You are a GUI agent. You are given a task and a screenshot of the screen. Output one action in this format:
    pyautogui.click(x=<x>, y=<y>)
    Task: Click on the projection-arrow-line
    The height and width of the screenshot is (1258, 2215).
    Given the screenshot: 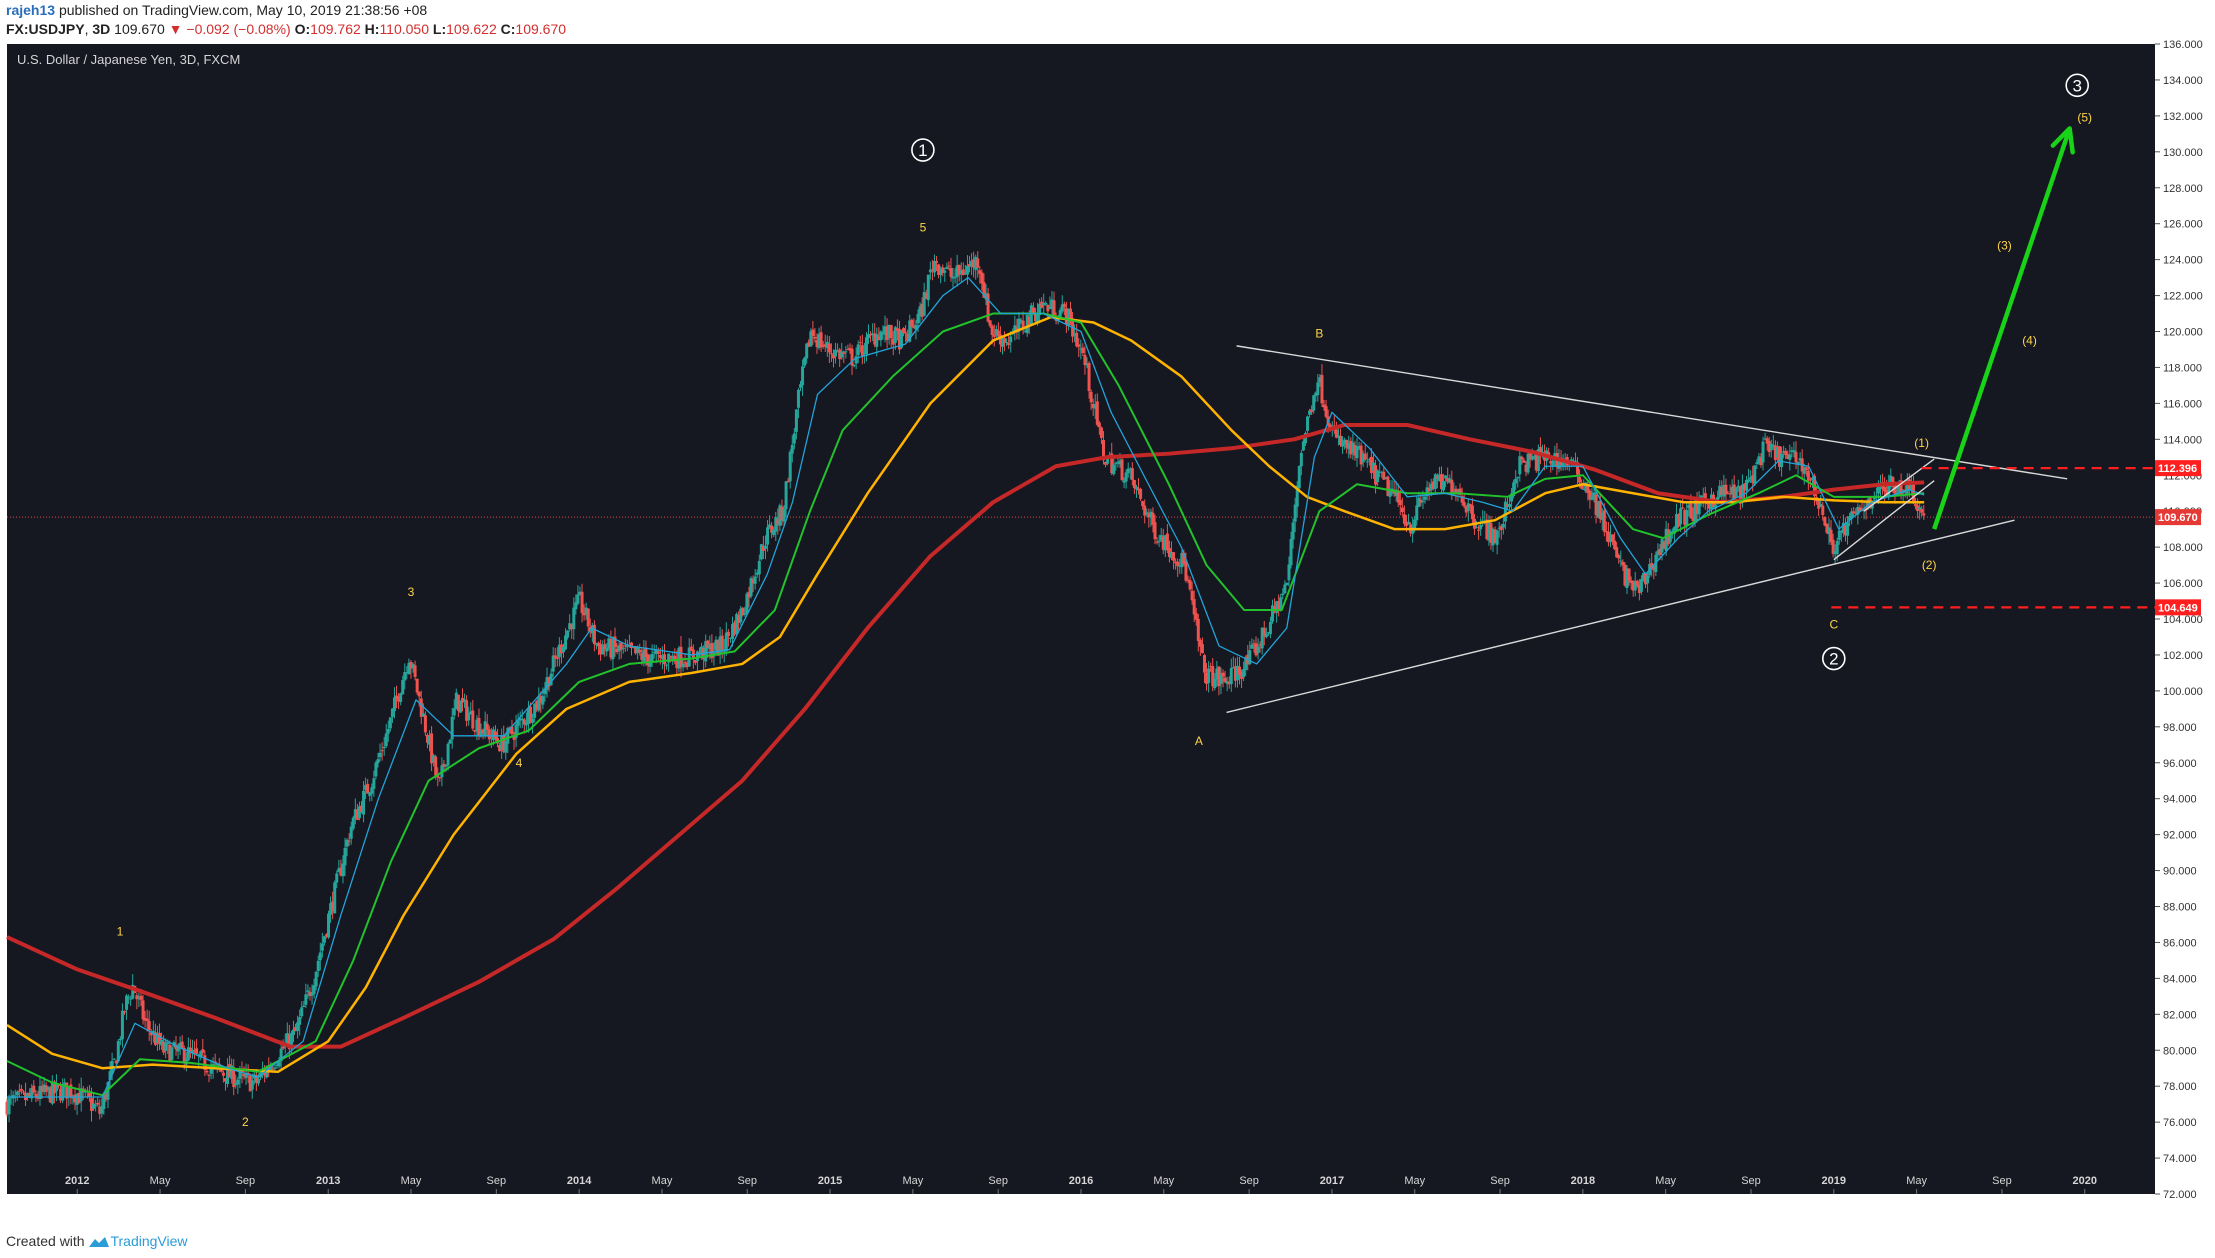 What is the action you would take?
    pyautogui.click(x=2002, y=328)
    